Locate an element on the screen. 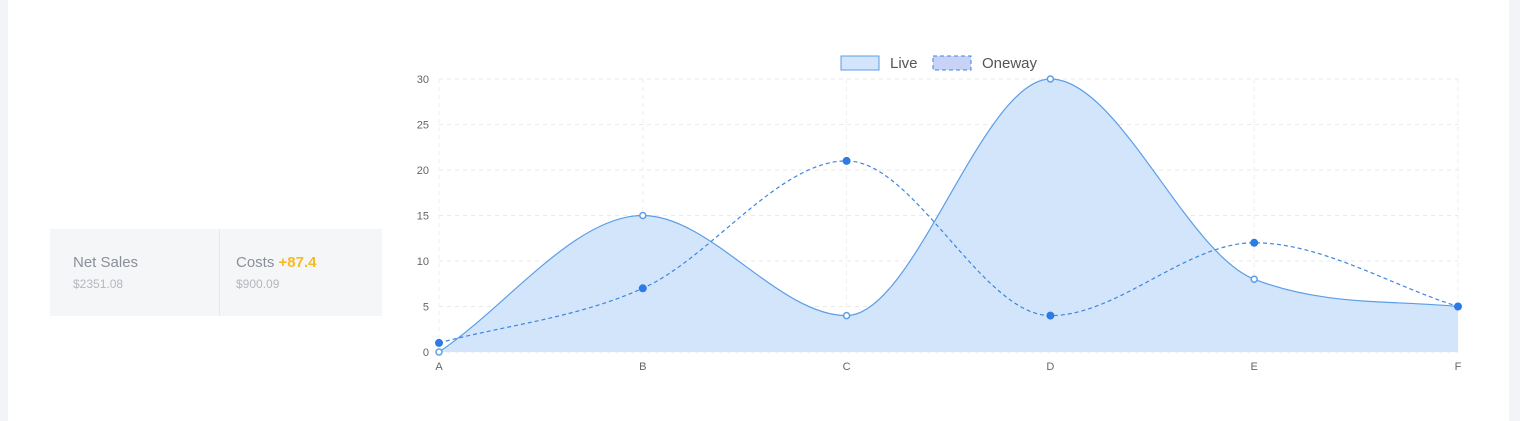  y-tick-label: 10 is located at coordinates (423, 262).